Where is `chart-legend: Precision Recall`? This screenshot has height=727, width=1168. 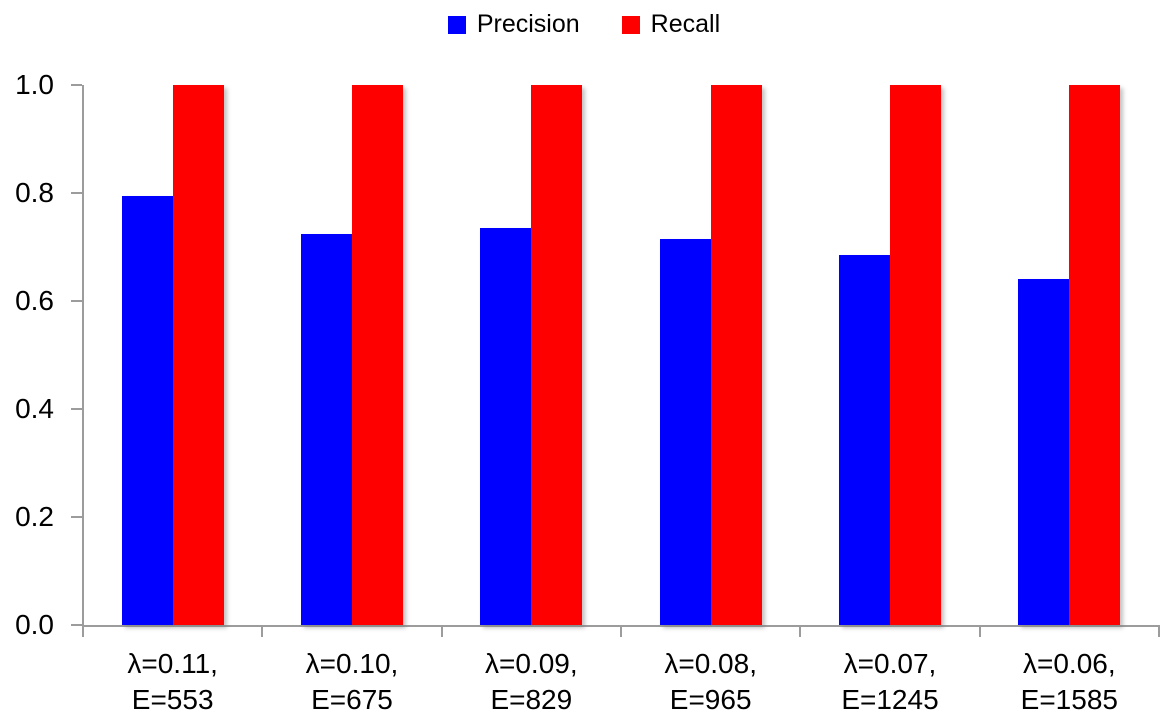 chart-legend: Precision Recall is located at coordinates (584, 24).